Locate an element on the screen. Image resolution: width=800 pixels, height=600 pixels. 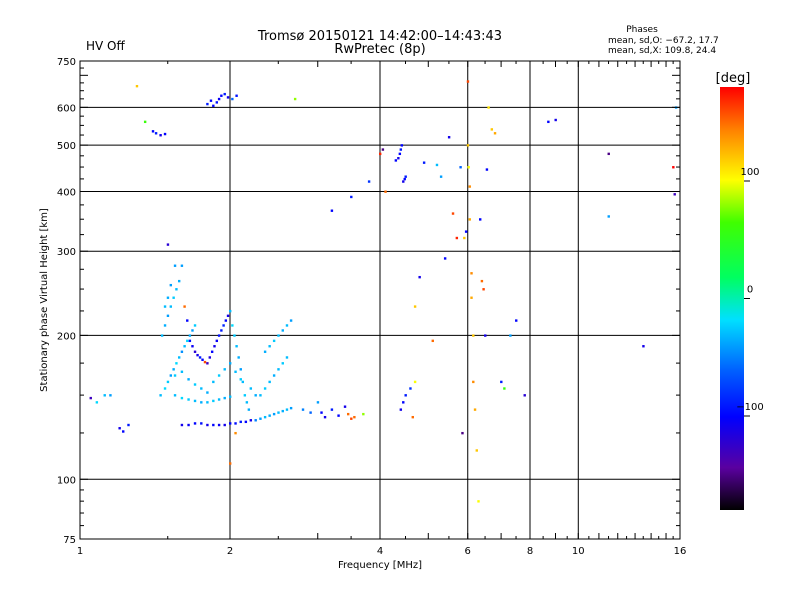
colorbar-tick-label: 0 is located at coordinates (750, 290).